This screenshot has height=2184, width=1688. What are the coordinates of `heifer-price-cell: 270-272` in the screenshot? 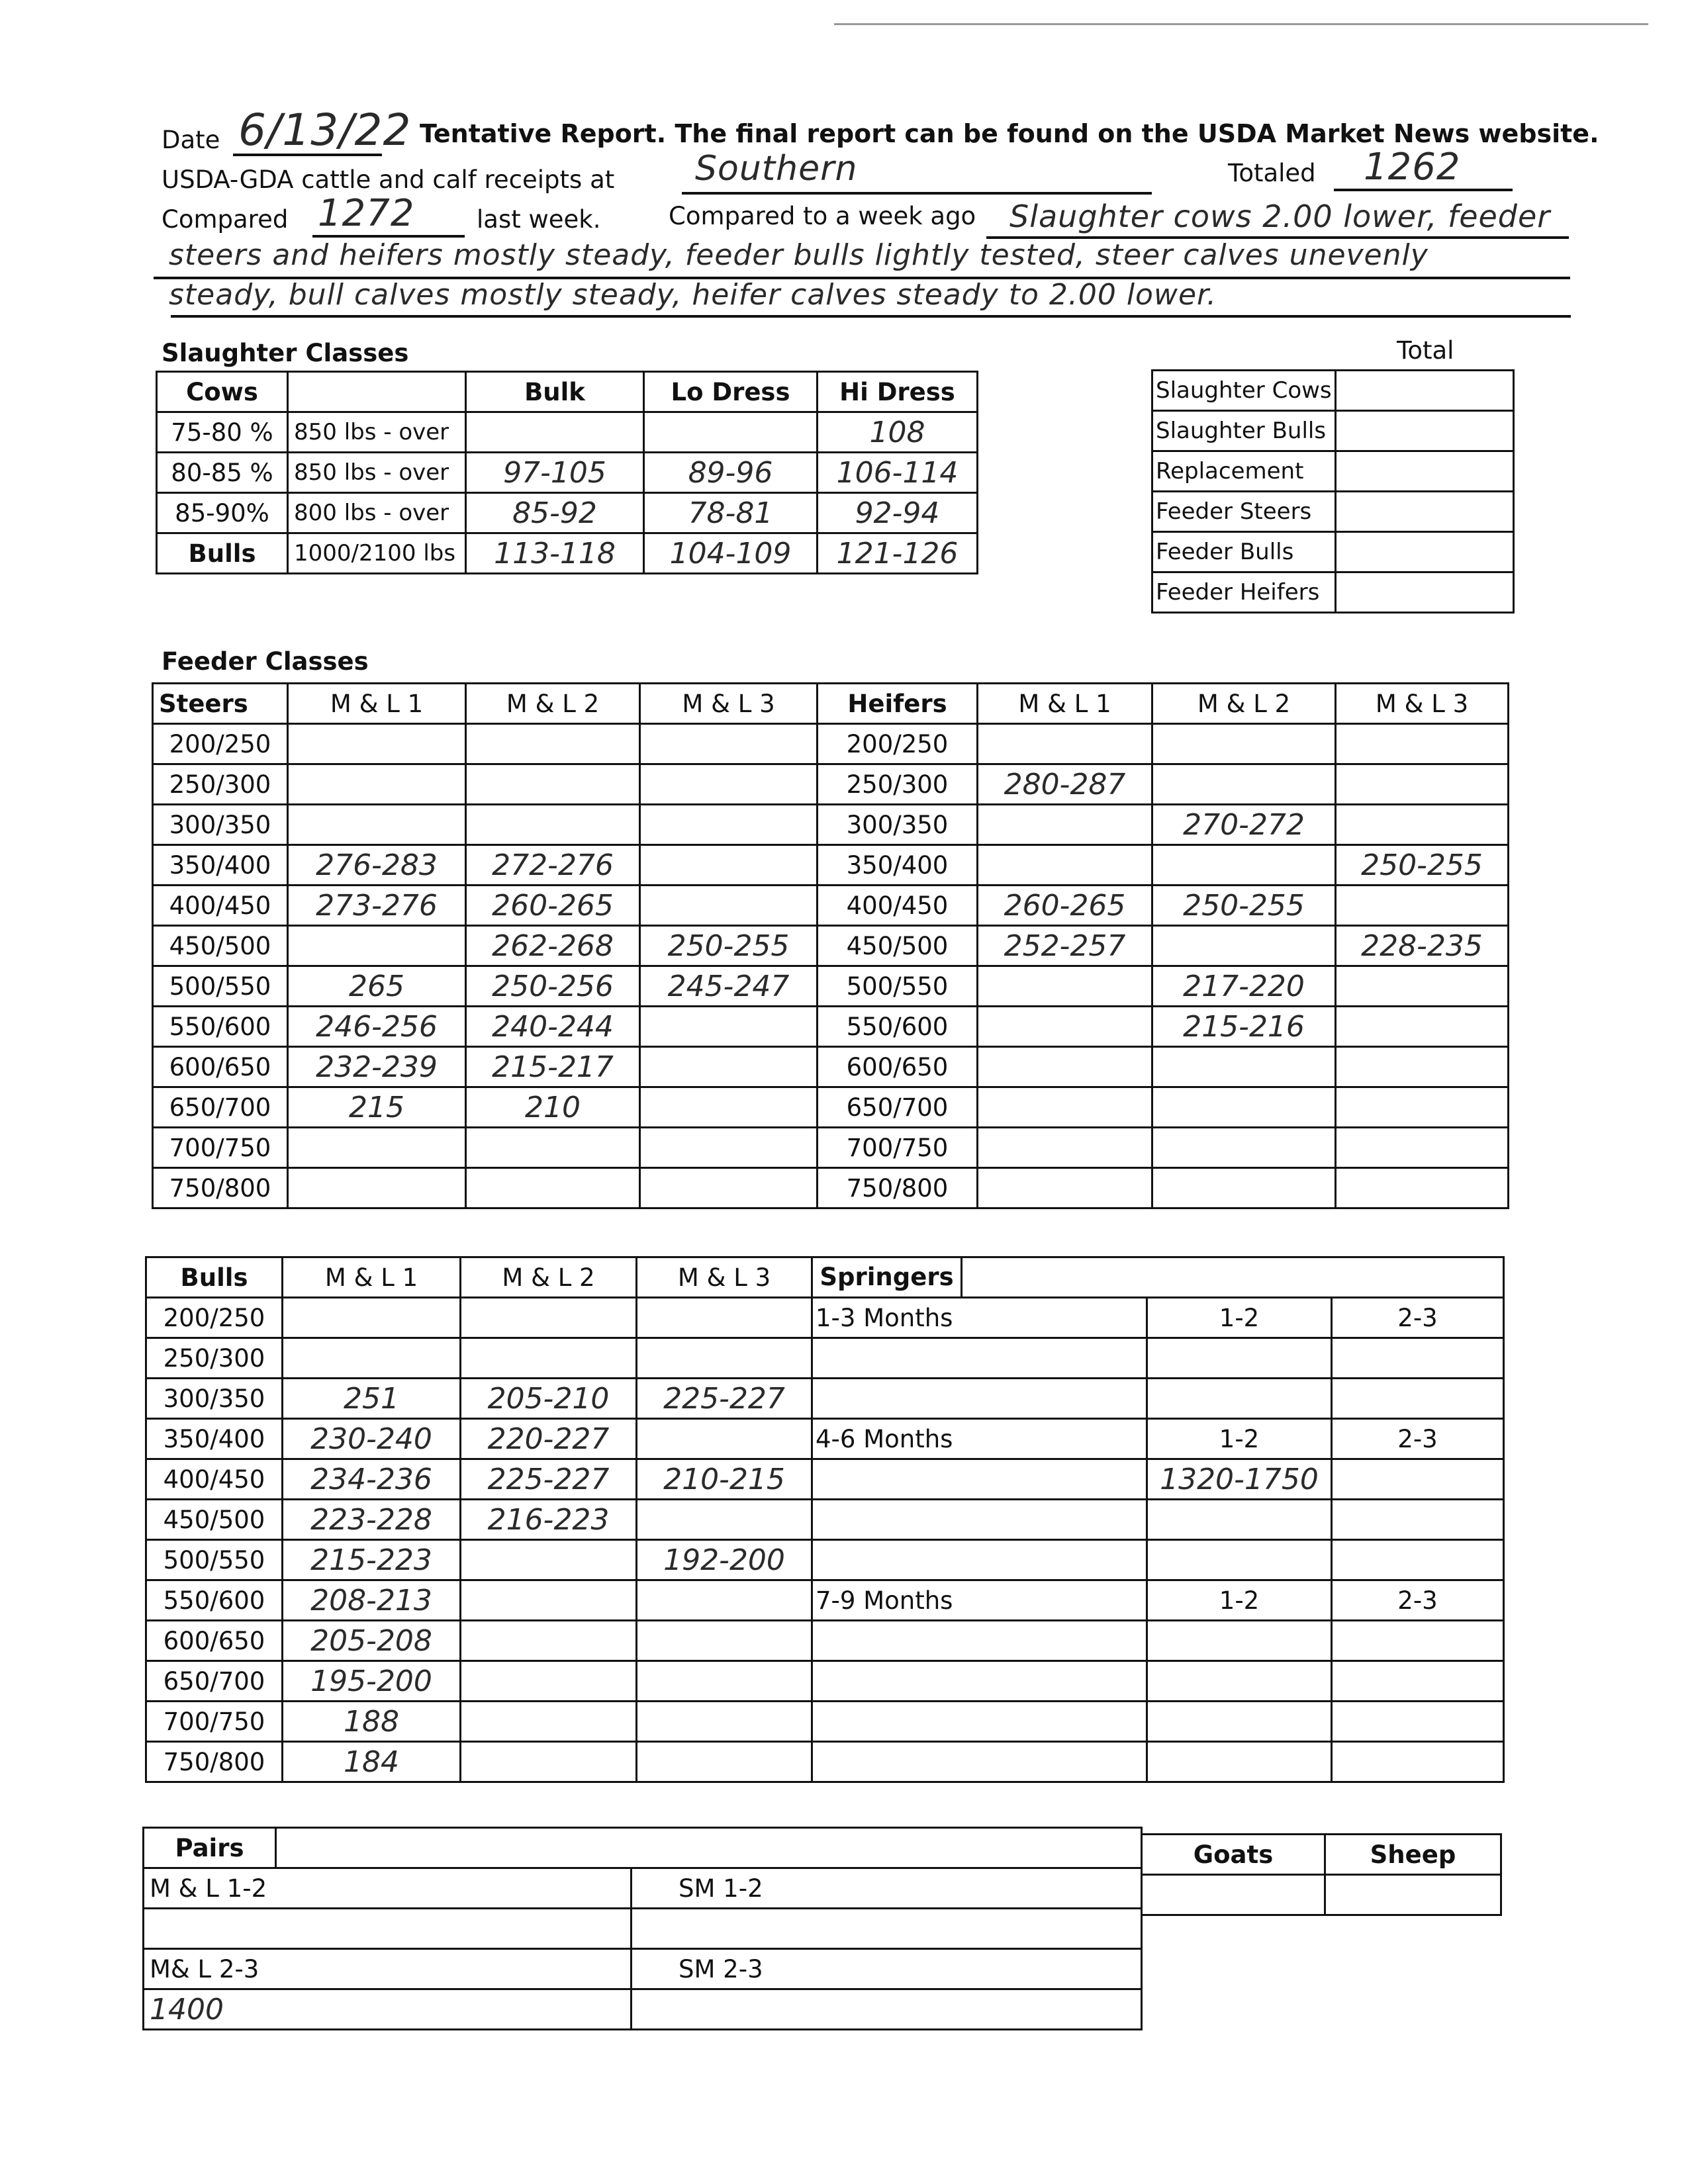 It's located at (1243, 825).